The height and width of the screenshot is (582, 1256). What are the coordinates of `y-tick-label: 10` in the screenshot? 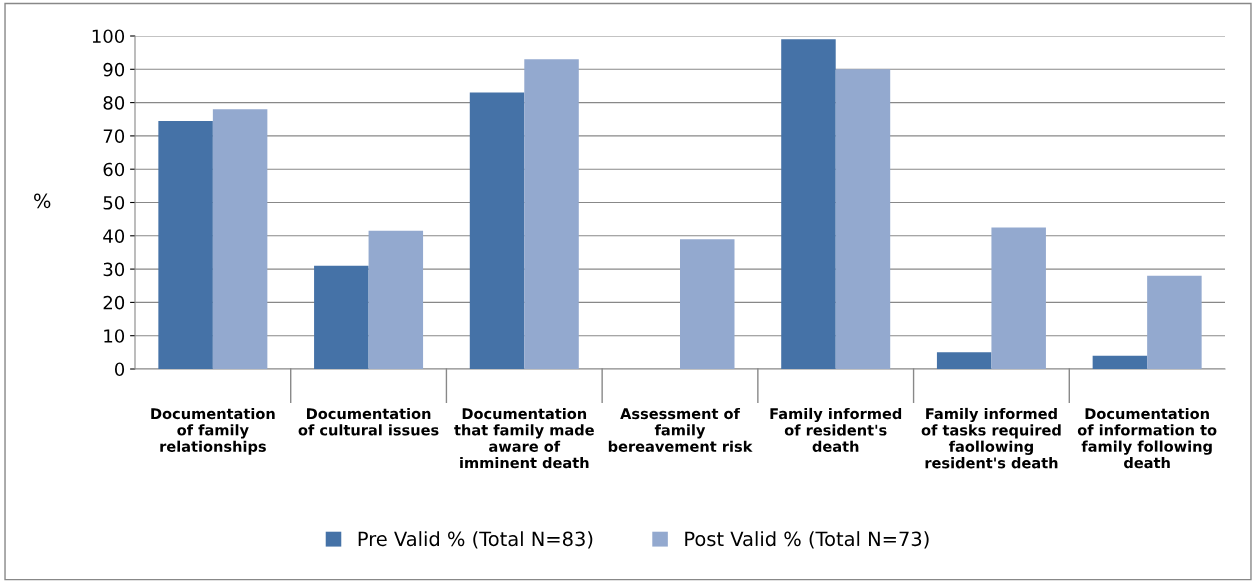 It's located at (114, 336).